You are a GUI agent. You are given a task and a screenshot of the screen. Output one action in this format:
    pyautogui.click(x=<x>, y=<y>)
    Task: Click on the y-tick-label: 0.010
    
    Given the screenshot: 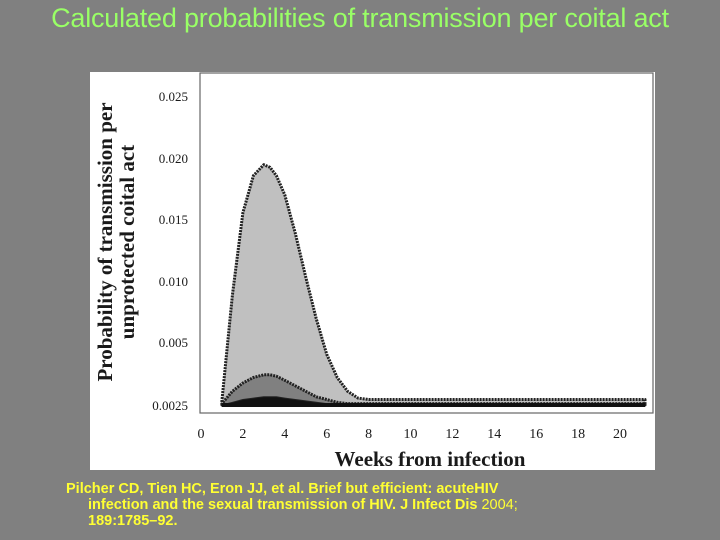 What is the action you would take?
    pyautogui.click(x=173, y=281)
    